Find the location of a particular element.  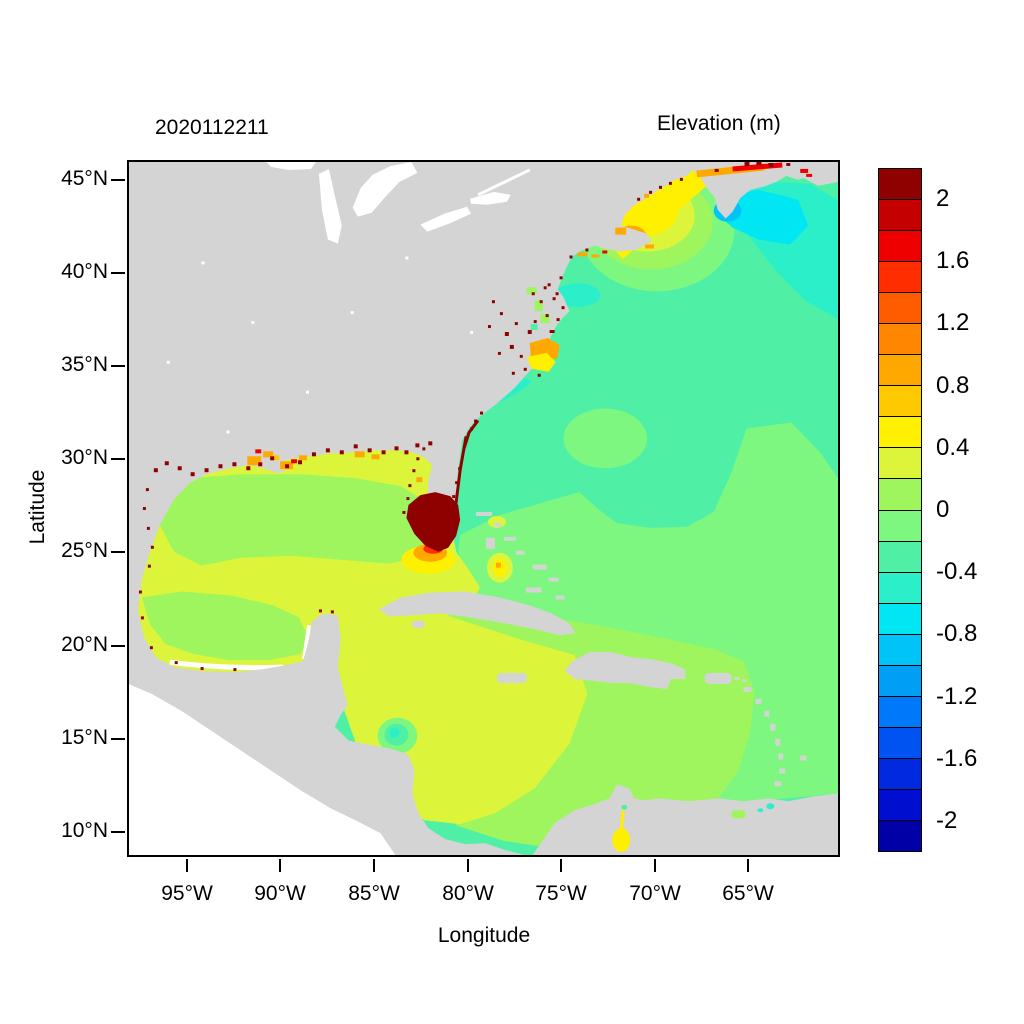

colorbar-tick-label: 0.4 is located at coordinates (953, 447).